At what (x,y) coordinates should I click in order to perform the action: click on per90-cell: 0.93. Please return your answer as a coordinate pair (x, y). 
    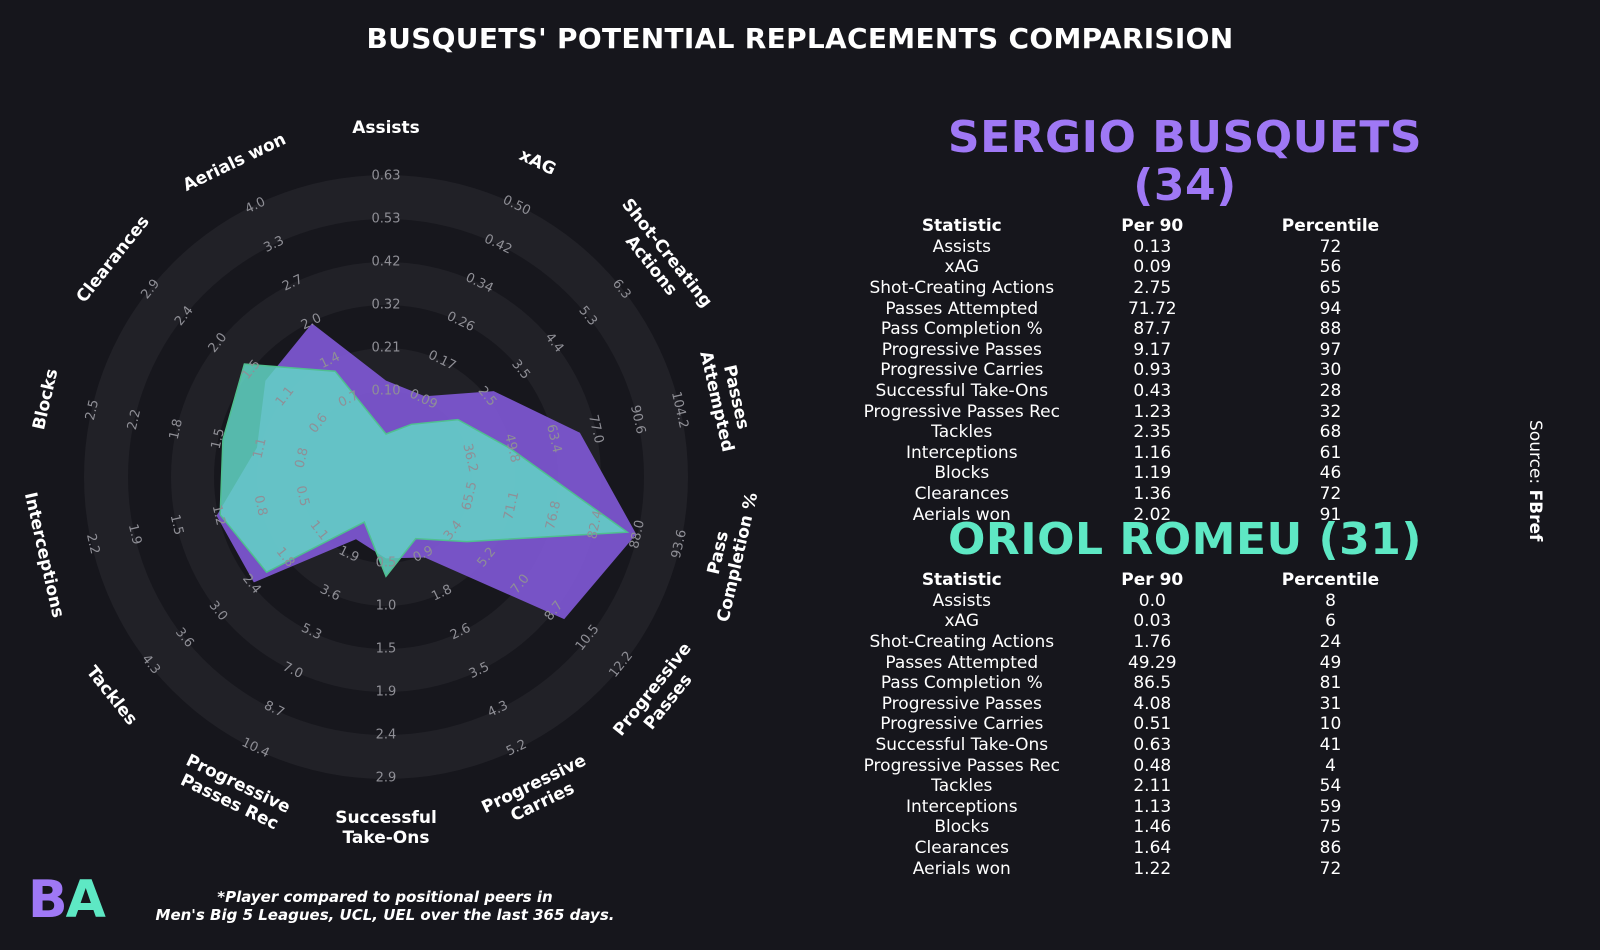
    Looking at the image, I should click on (1152, 370).